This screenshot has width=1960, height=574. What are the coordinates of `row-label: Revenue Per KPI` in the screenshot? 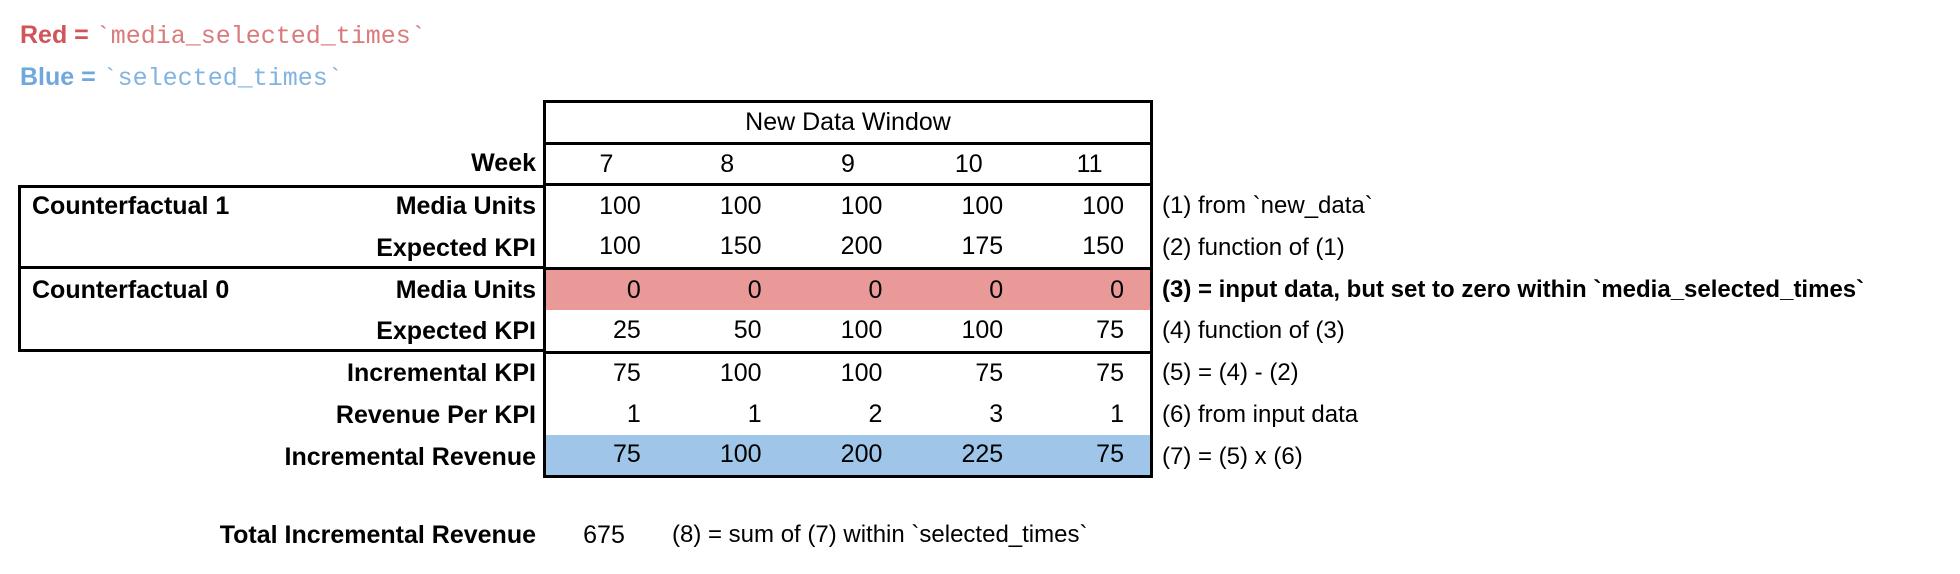 It's located at (435, 415).